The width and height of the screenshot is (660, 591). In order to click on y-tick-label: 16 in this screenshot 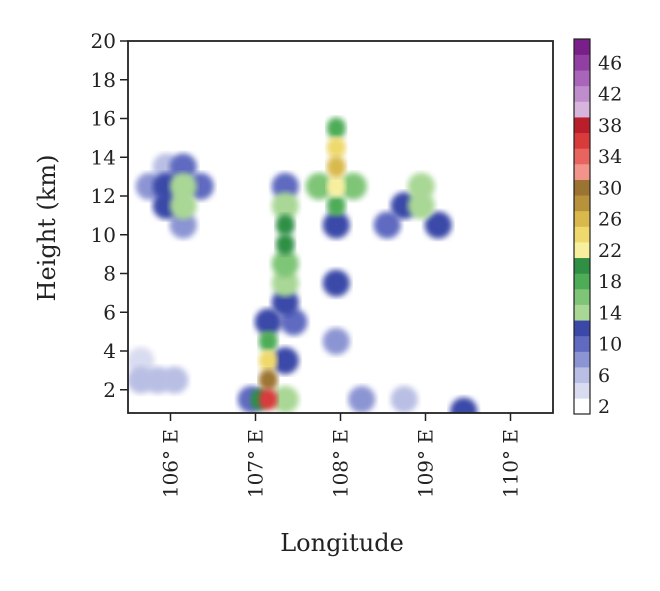, I will do `click(103, 119)`.